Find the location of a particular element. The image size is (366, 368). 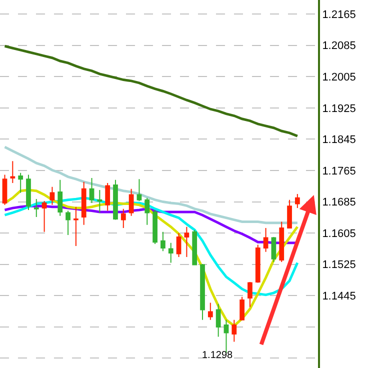

annotation: 1.1298 is located at coordinates (218, 355).